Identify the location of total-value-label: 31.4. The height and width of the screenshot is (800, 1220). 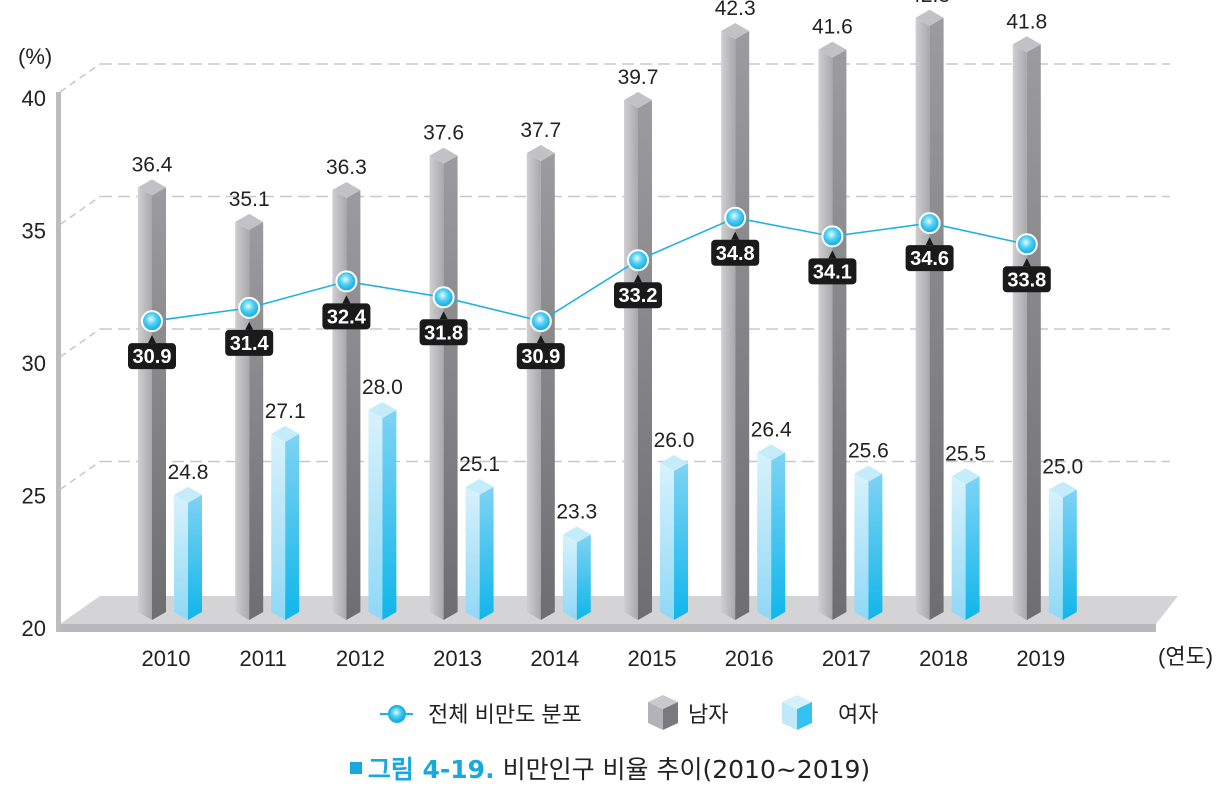
(250, 344).